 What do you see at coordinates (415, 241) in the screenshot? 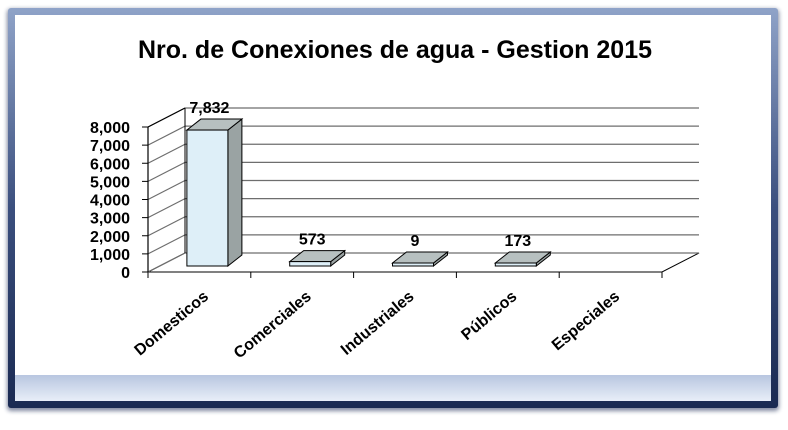
I see `data-label: 9` at bounding box center [415, 241].